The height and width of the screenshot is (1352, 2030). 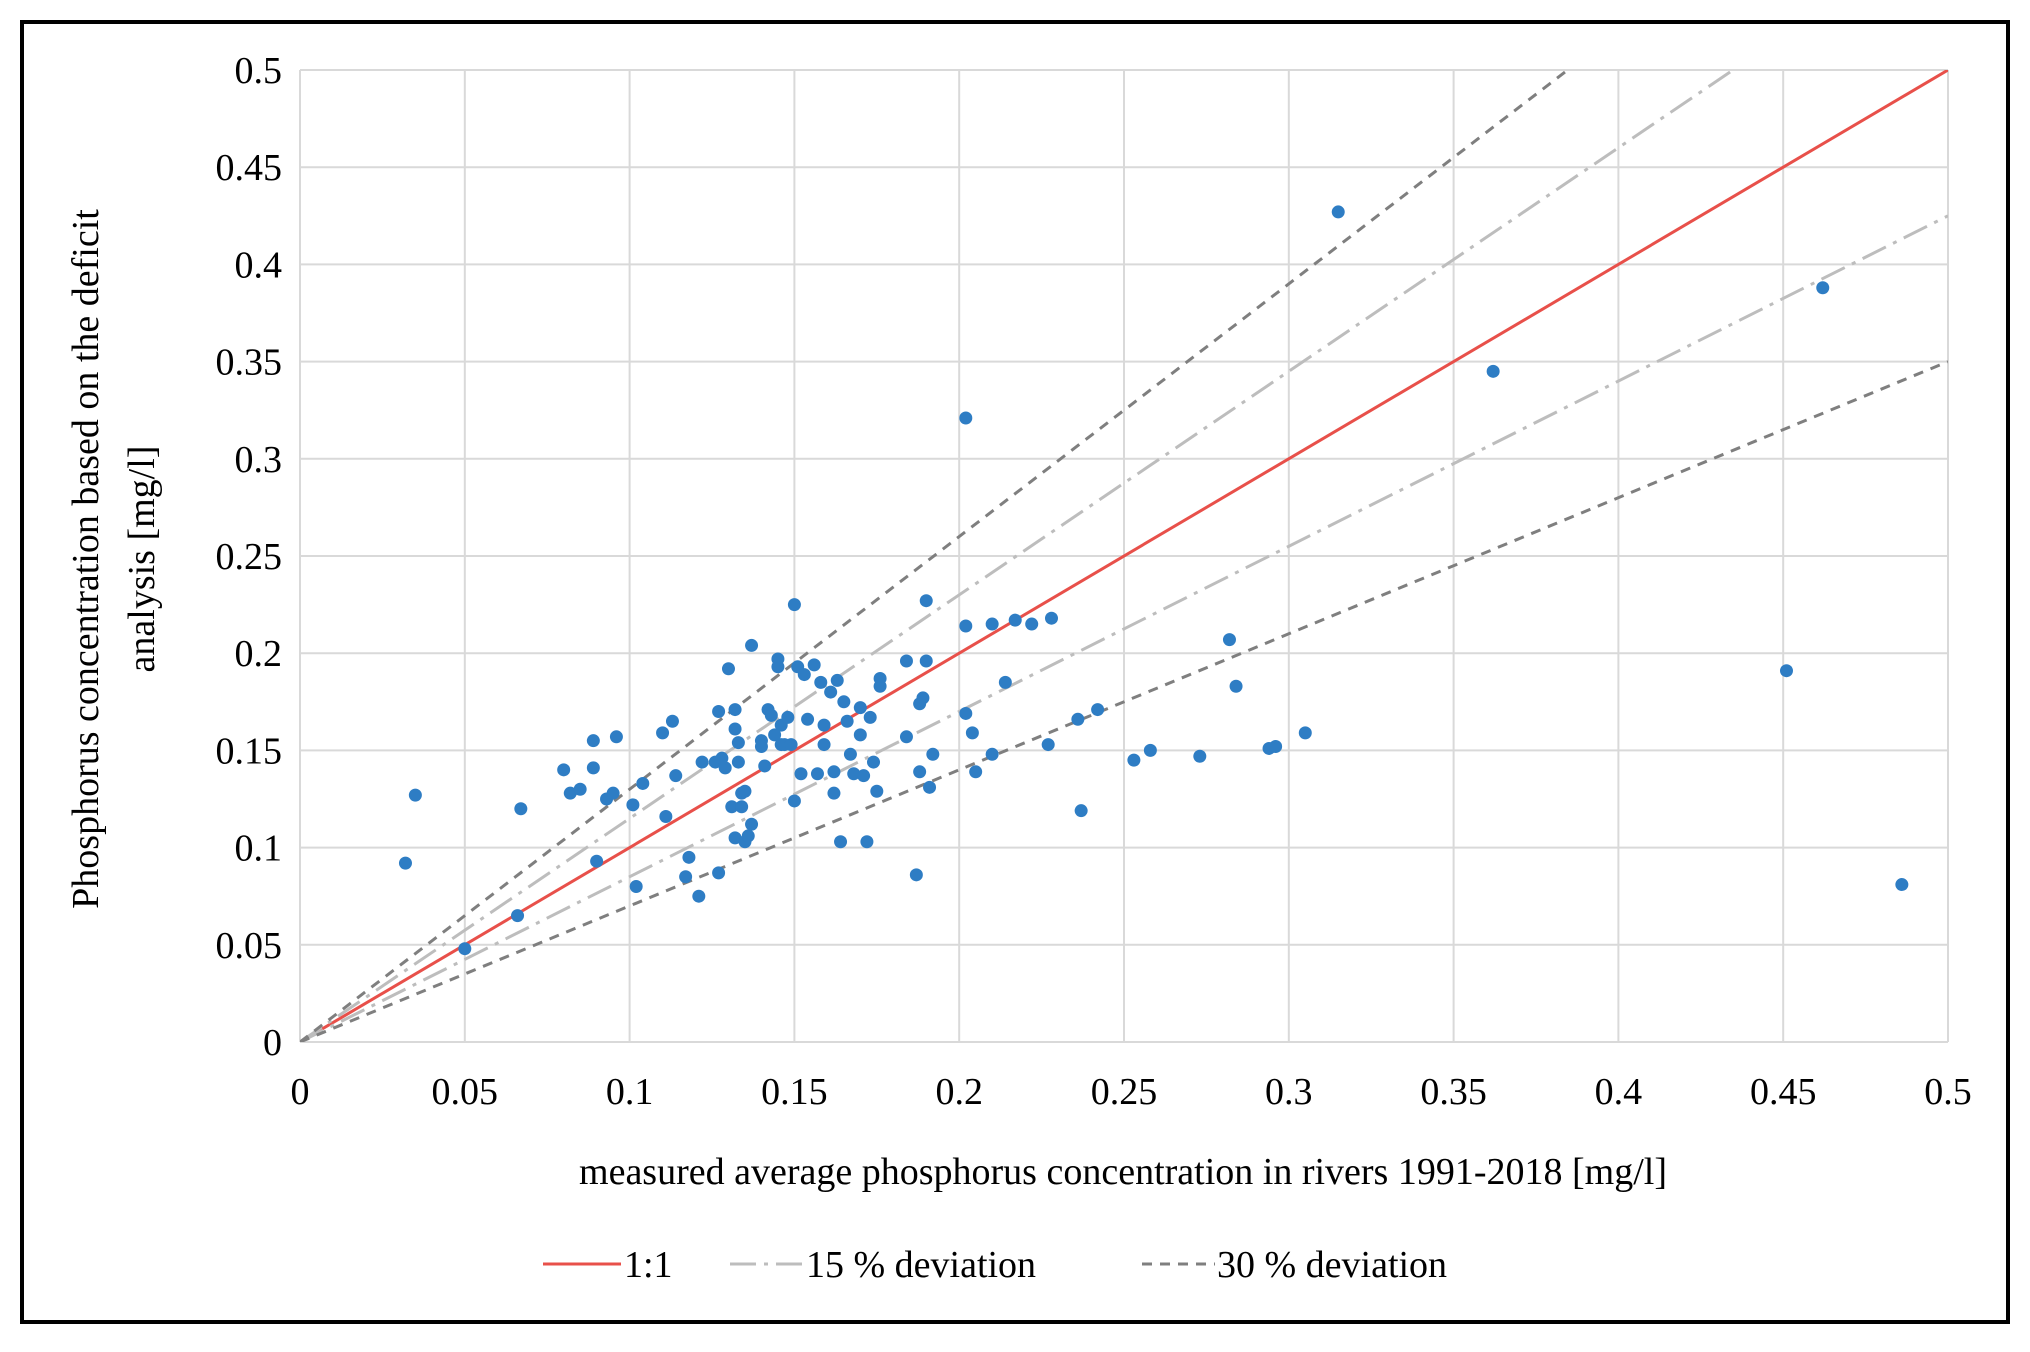 What do you see at coordinates (272, 1043) in the screenshot?
I see `y-tick-label-0: 0` at bounding box center [272, 1043].